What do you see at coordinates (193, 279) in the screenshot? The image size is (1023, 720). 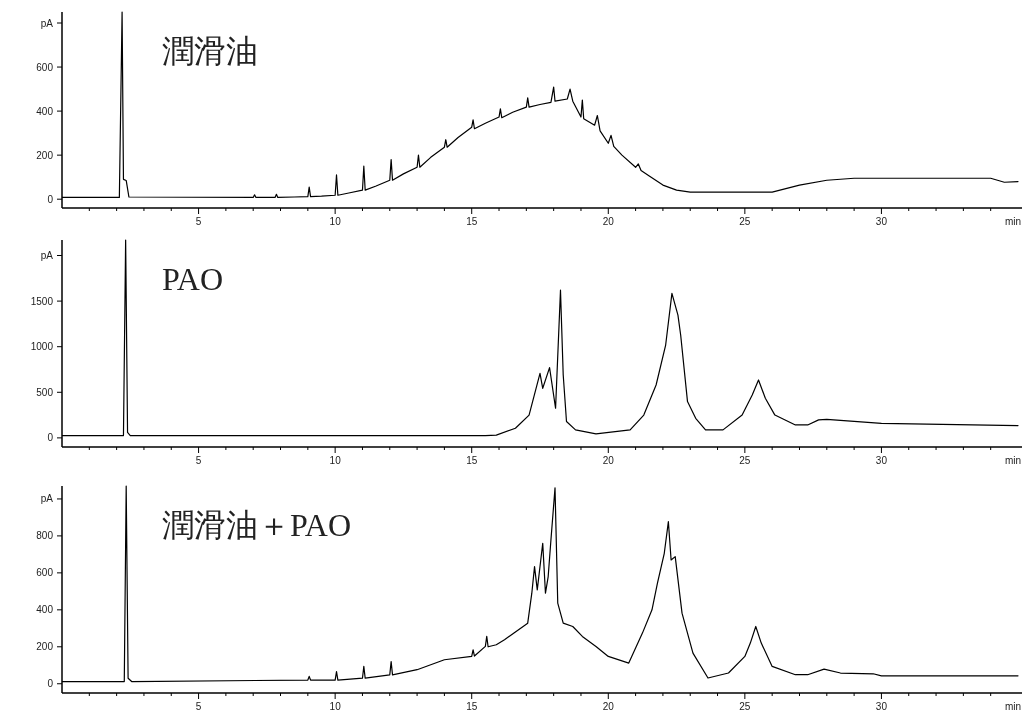 I see `text: PAO` at bounding box center [193, 279].